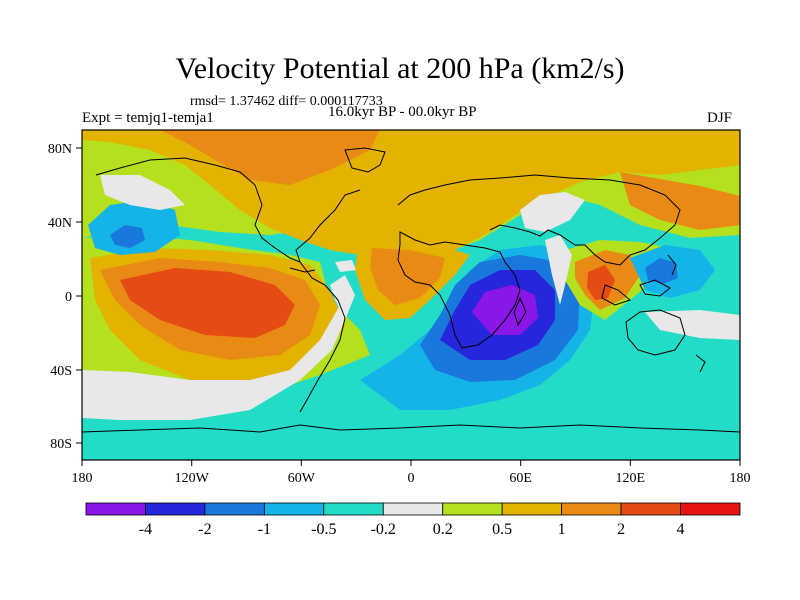 This screenshot has width=800, height=600. What do you see at coordinates (323, 529) in the screenshot?
I see `colorbar-label: -0.5` at bounding box center [323, 529].